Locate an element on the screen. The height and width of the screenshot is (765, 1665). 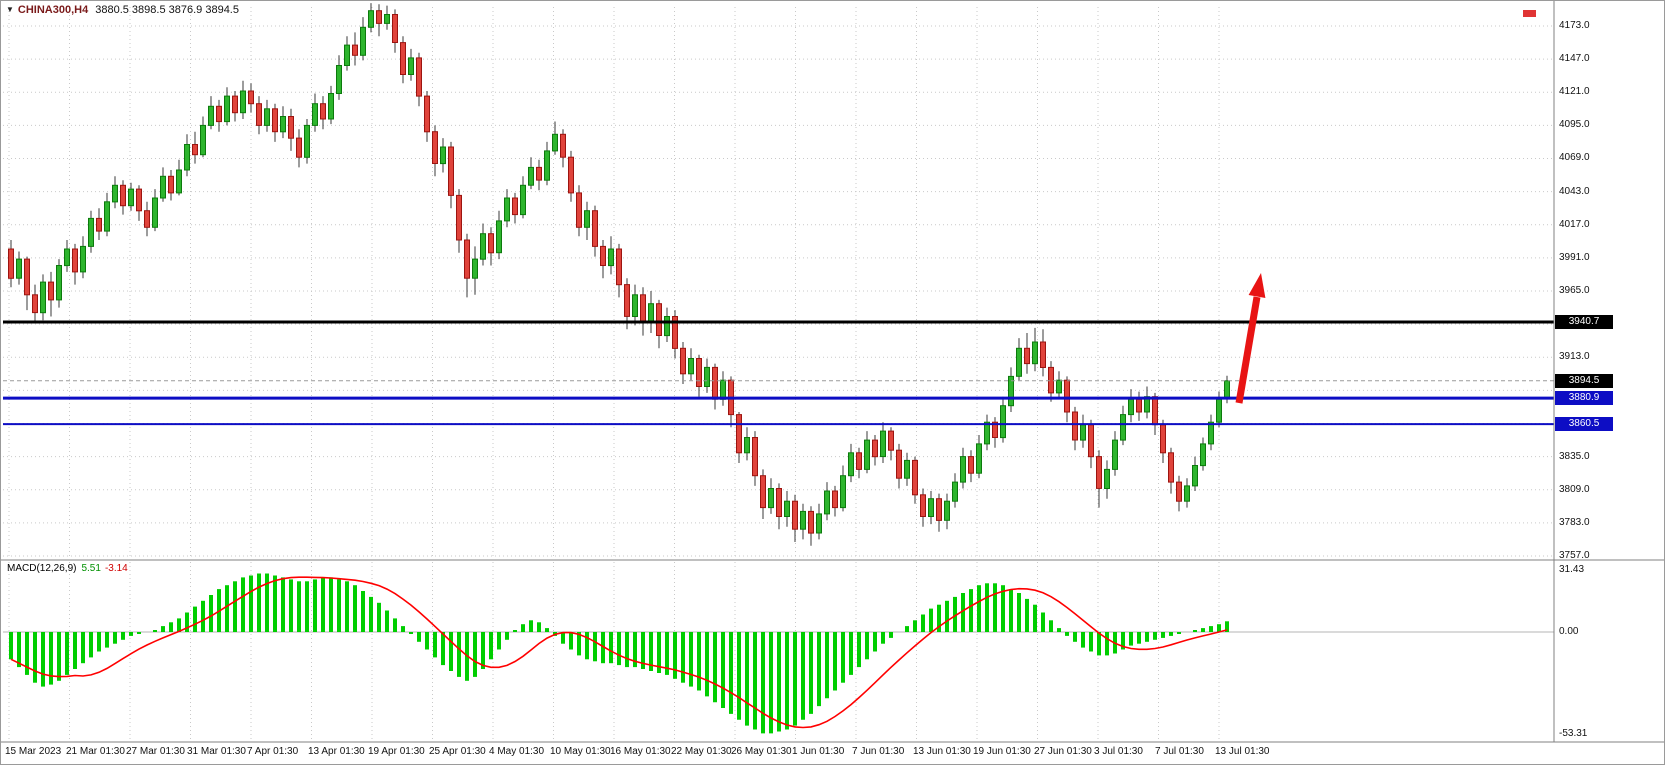
chart-title: ▼ CHINA300,H4 3880.5 3898.5 3876.9 3894.5 is located at coordinates (122, 10).